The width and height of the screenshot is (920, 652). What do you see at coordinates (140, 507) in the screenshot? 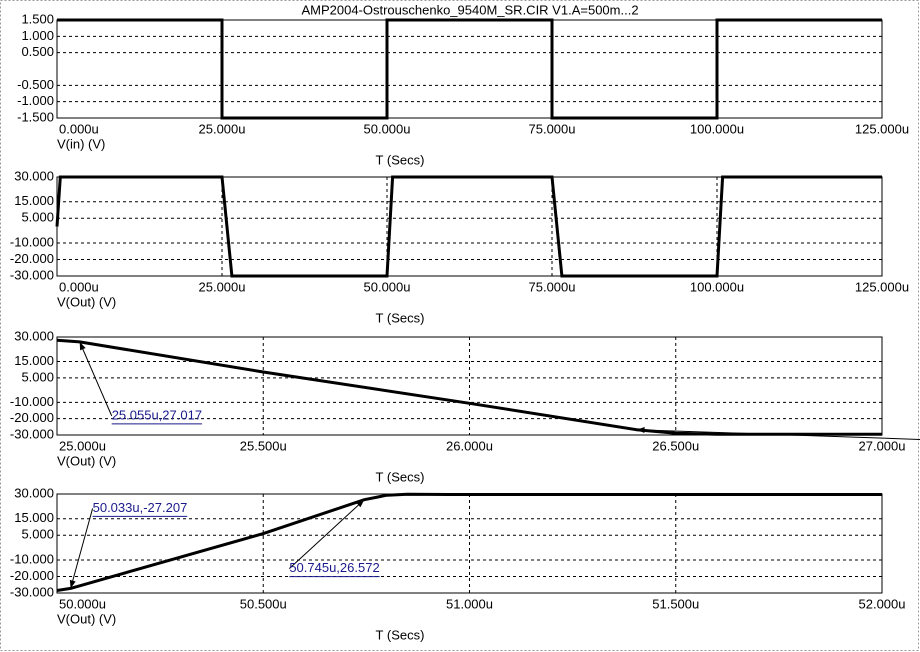
I see `marker-label: 50.033u,-27.207` at bounding box center [140, 507].